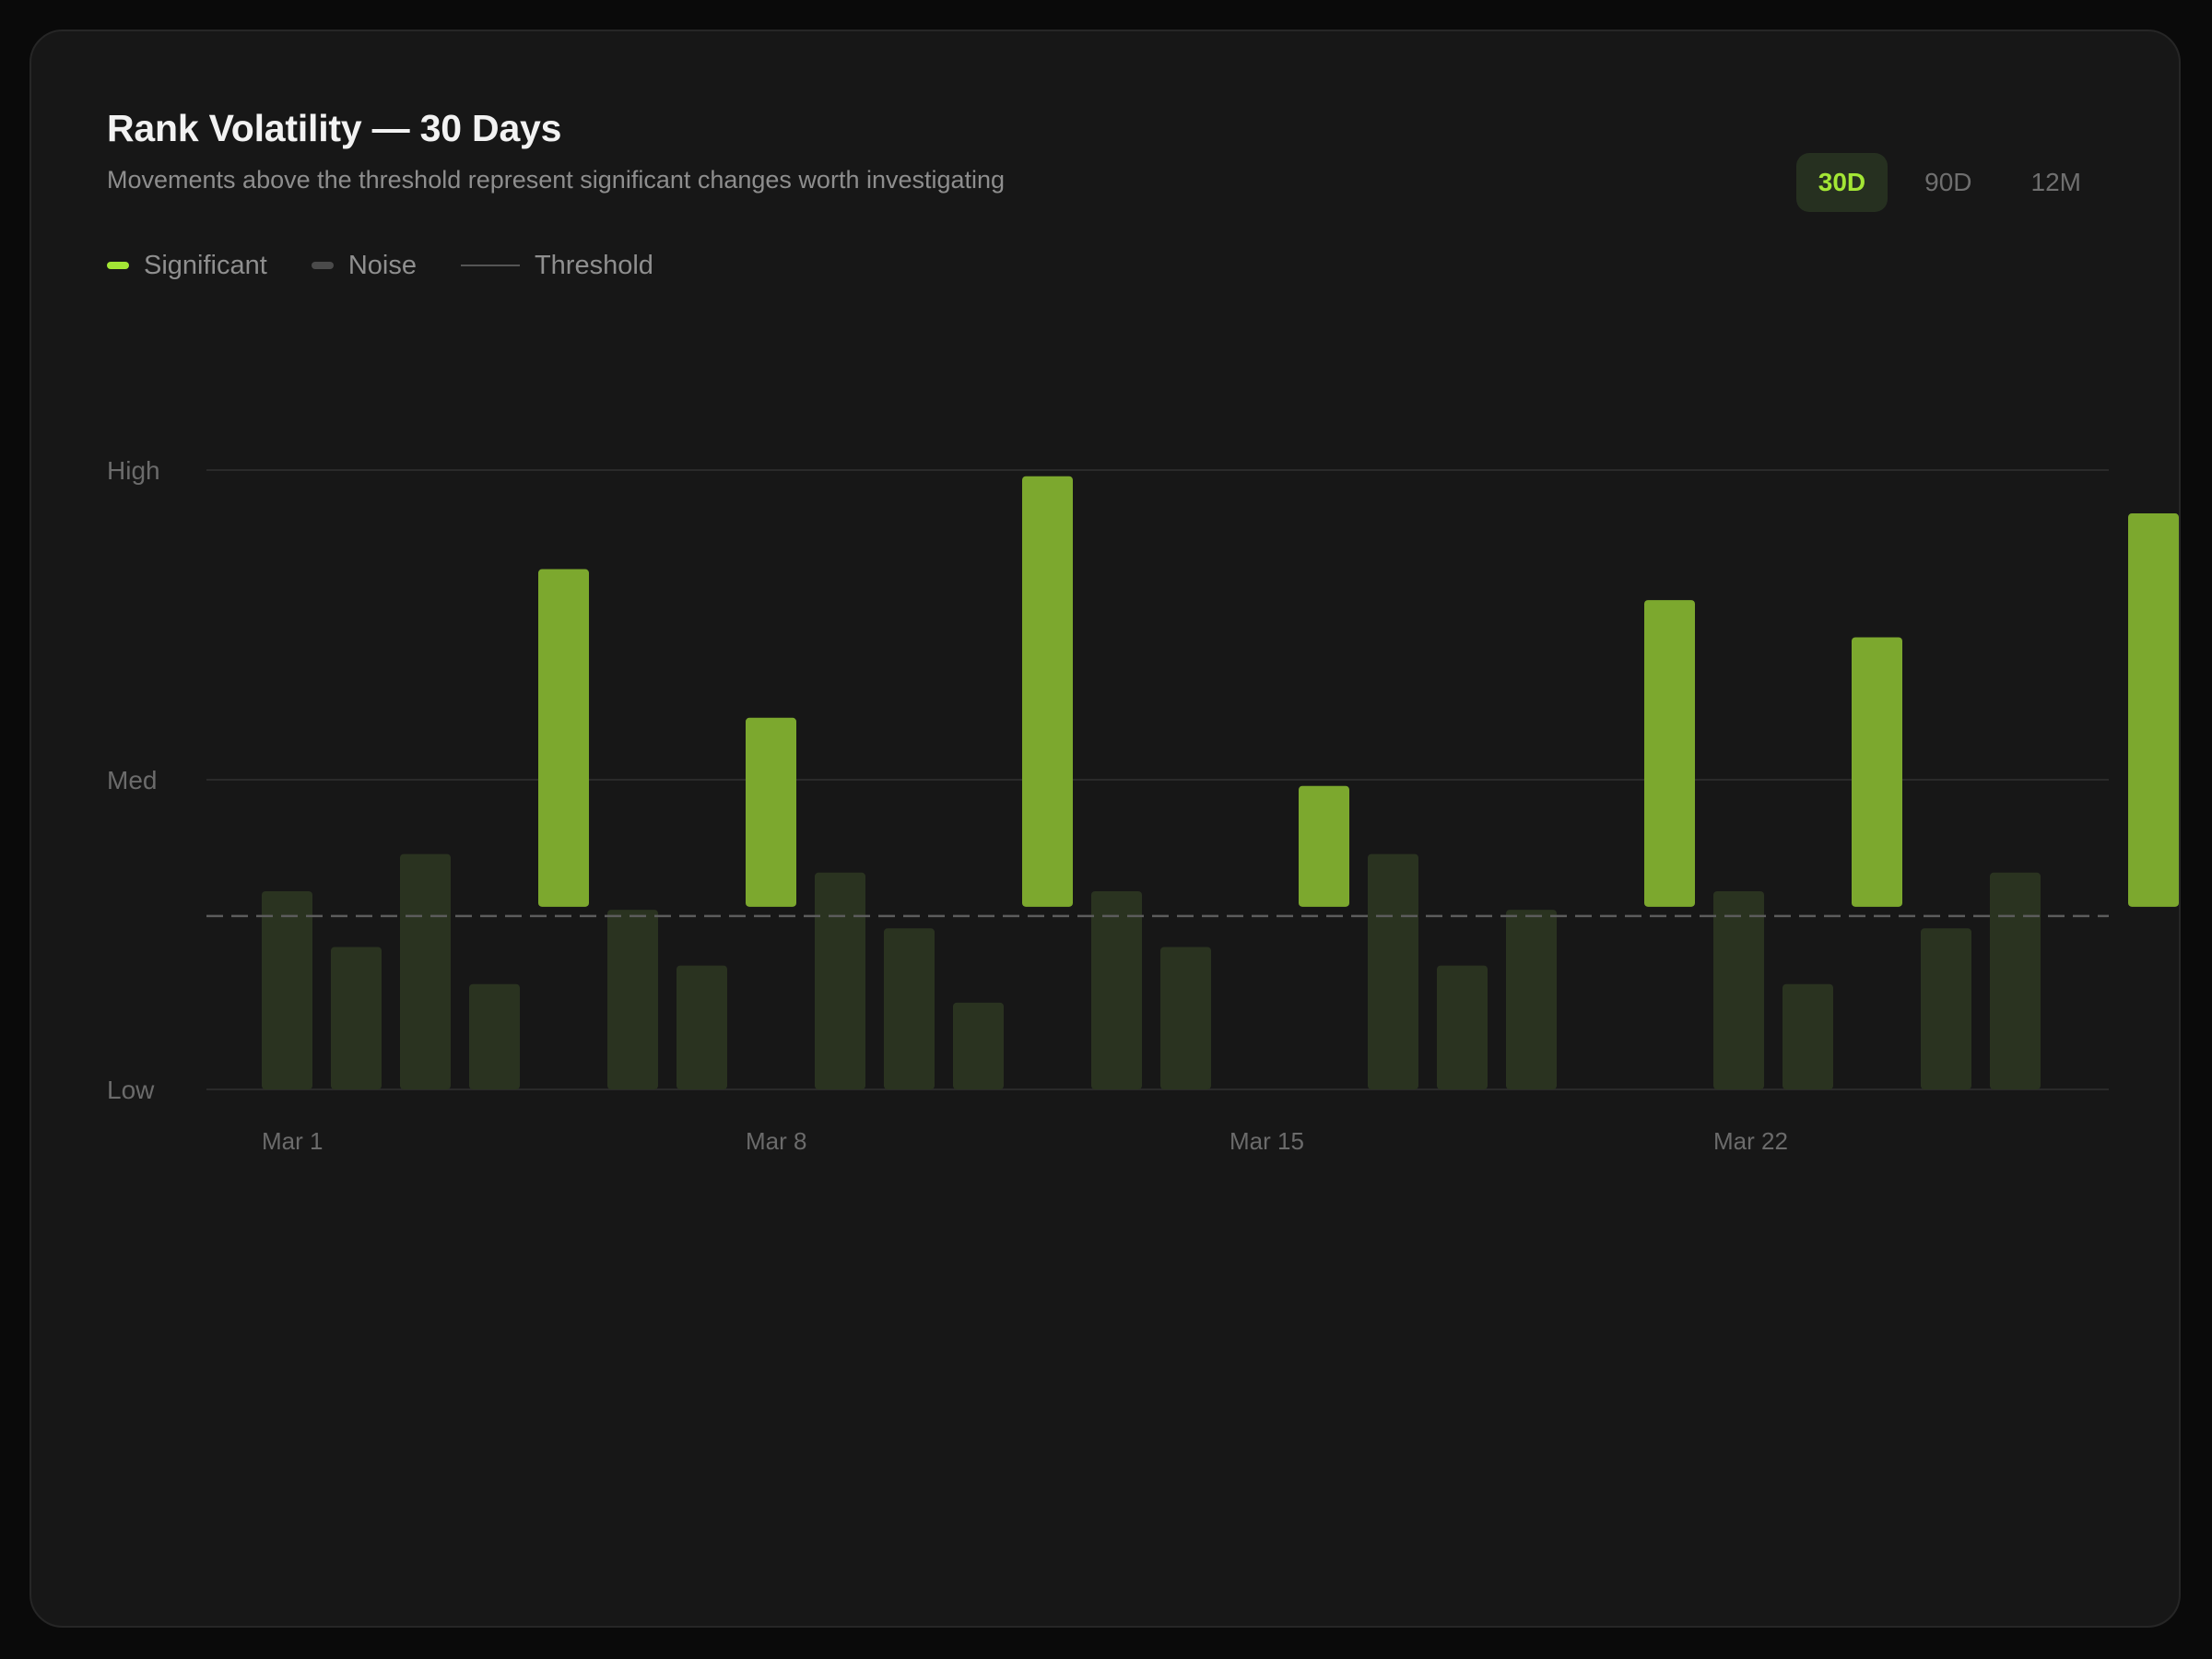  What do you see at coordinates (593, 265) in the screenshot?
I see `legend-threshold-label: Threshold` at bounding box center [593, 265].